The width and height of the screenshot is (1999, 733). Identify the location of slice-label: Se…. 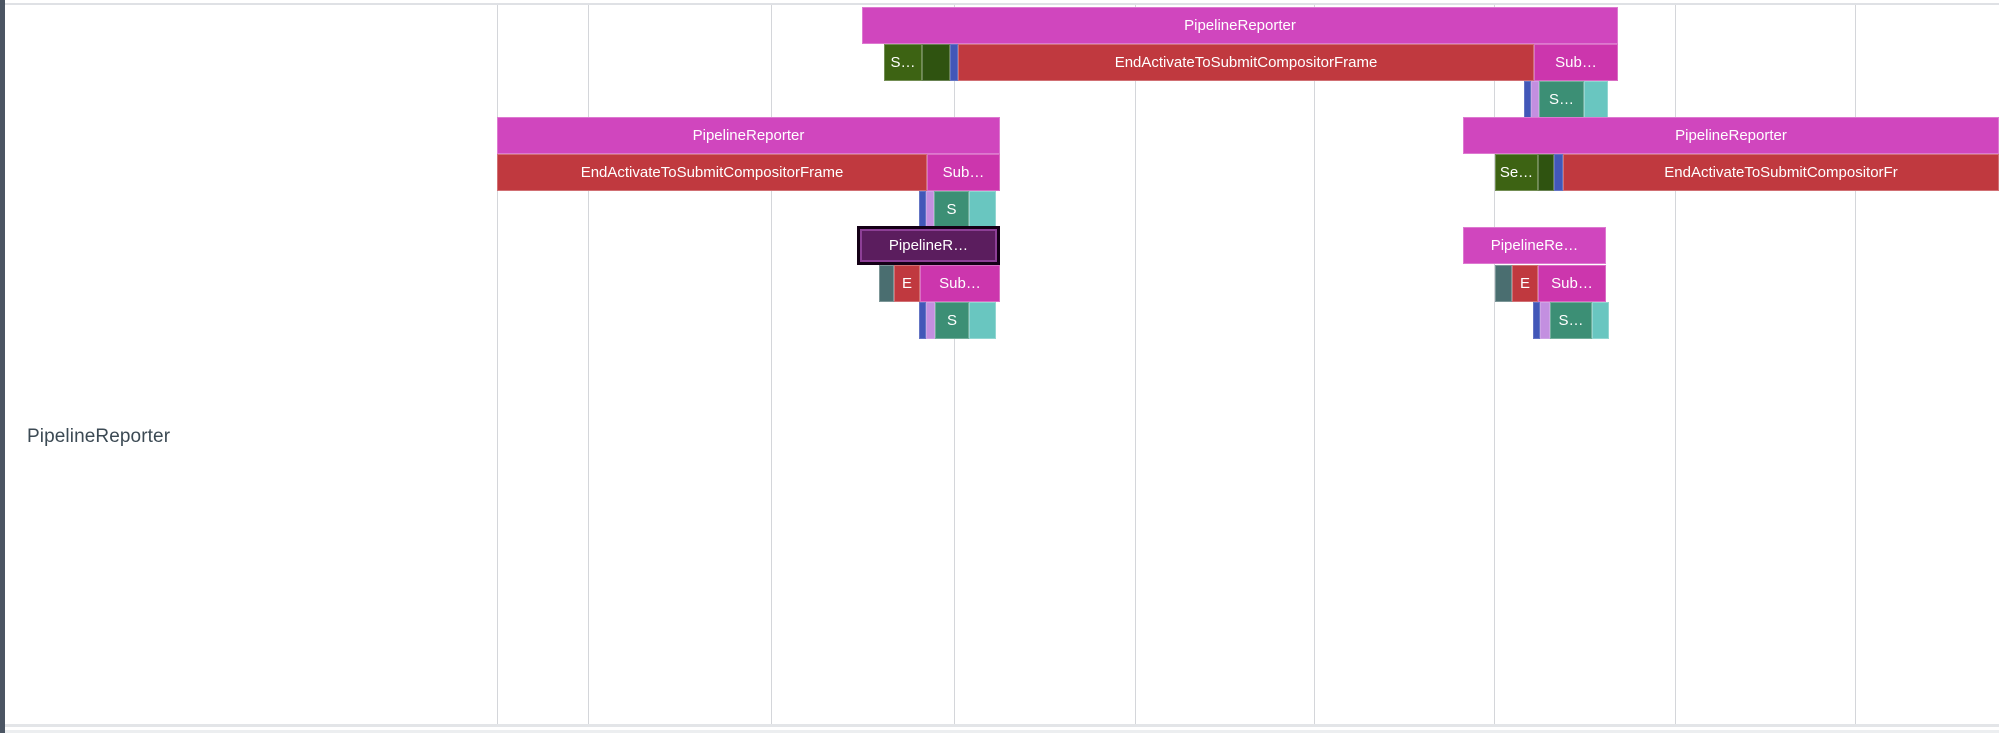
(1516, 172).